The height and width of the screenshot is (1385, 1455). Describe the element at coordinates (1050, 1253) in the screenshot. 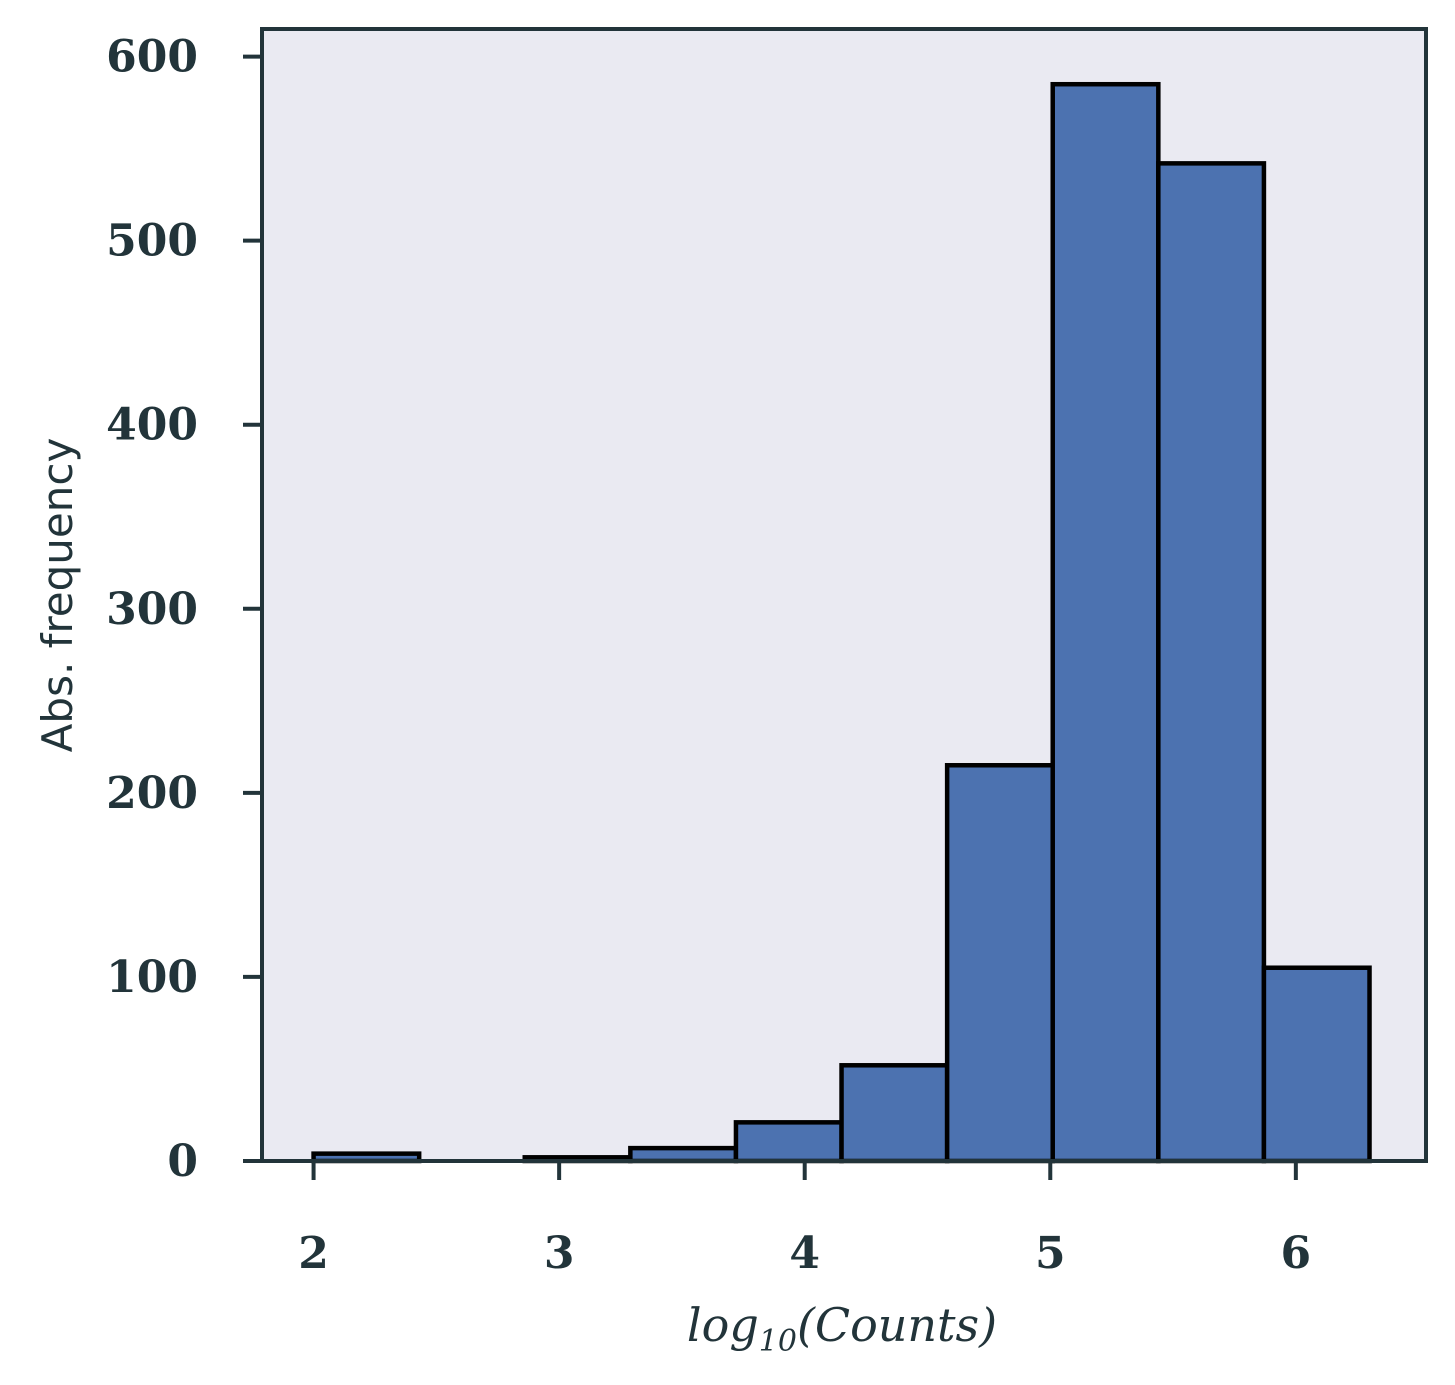

I see `x-tick-label-3: 5` at that location.